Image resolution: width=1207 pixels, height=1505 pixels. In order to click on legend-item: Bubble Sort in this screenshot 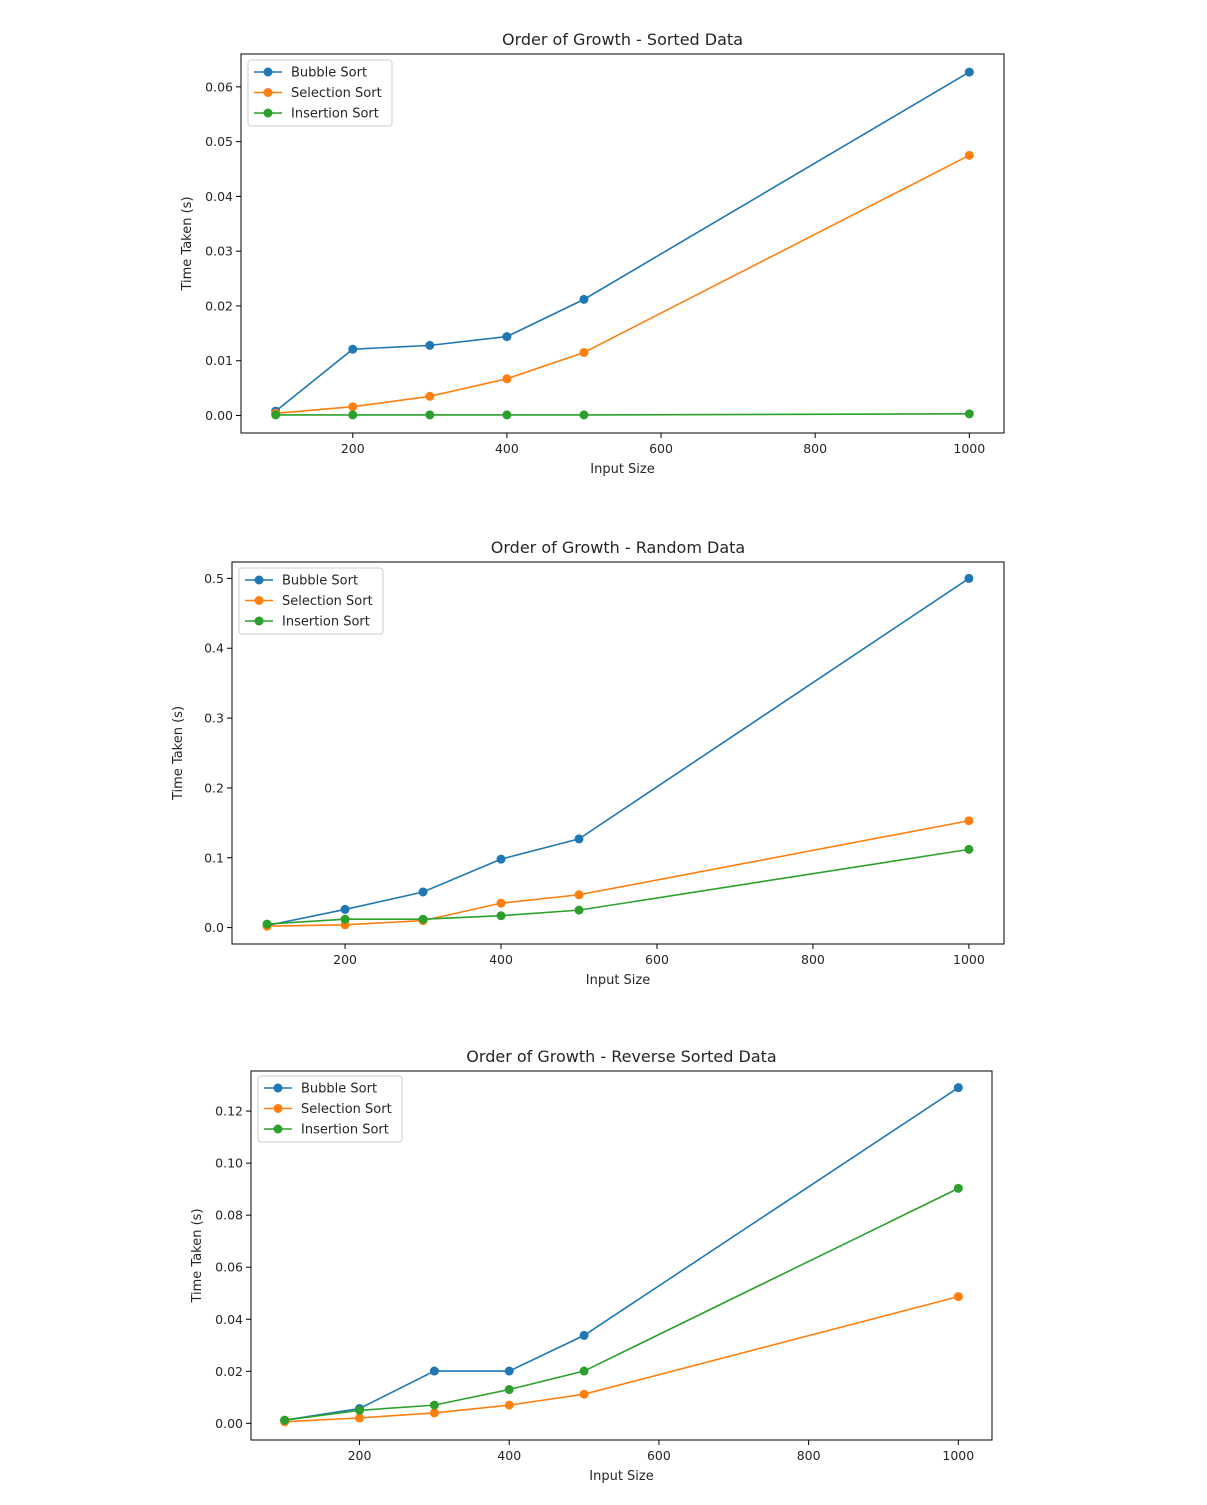, I will do `click(301, 581)`.